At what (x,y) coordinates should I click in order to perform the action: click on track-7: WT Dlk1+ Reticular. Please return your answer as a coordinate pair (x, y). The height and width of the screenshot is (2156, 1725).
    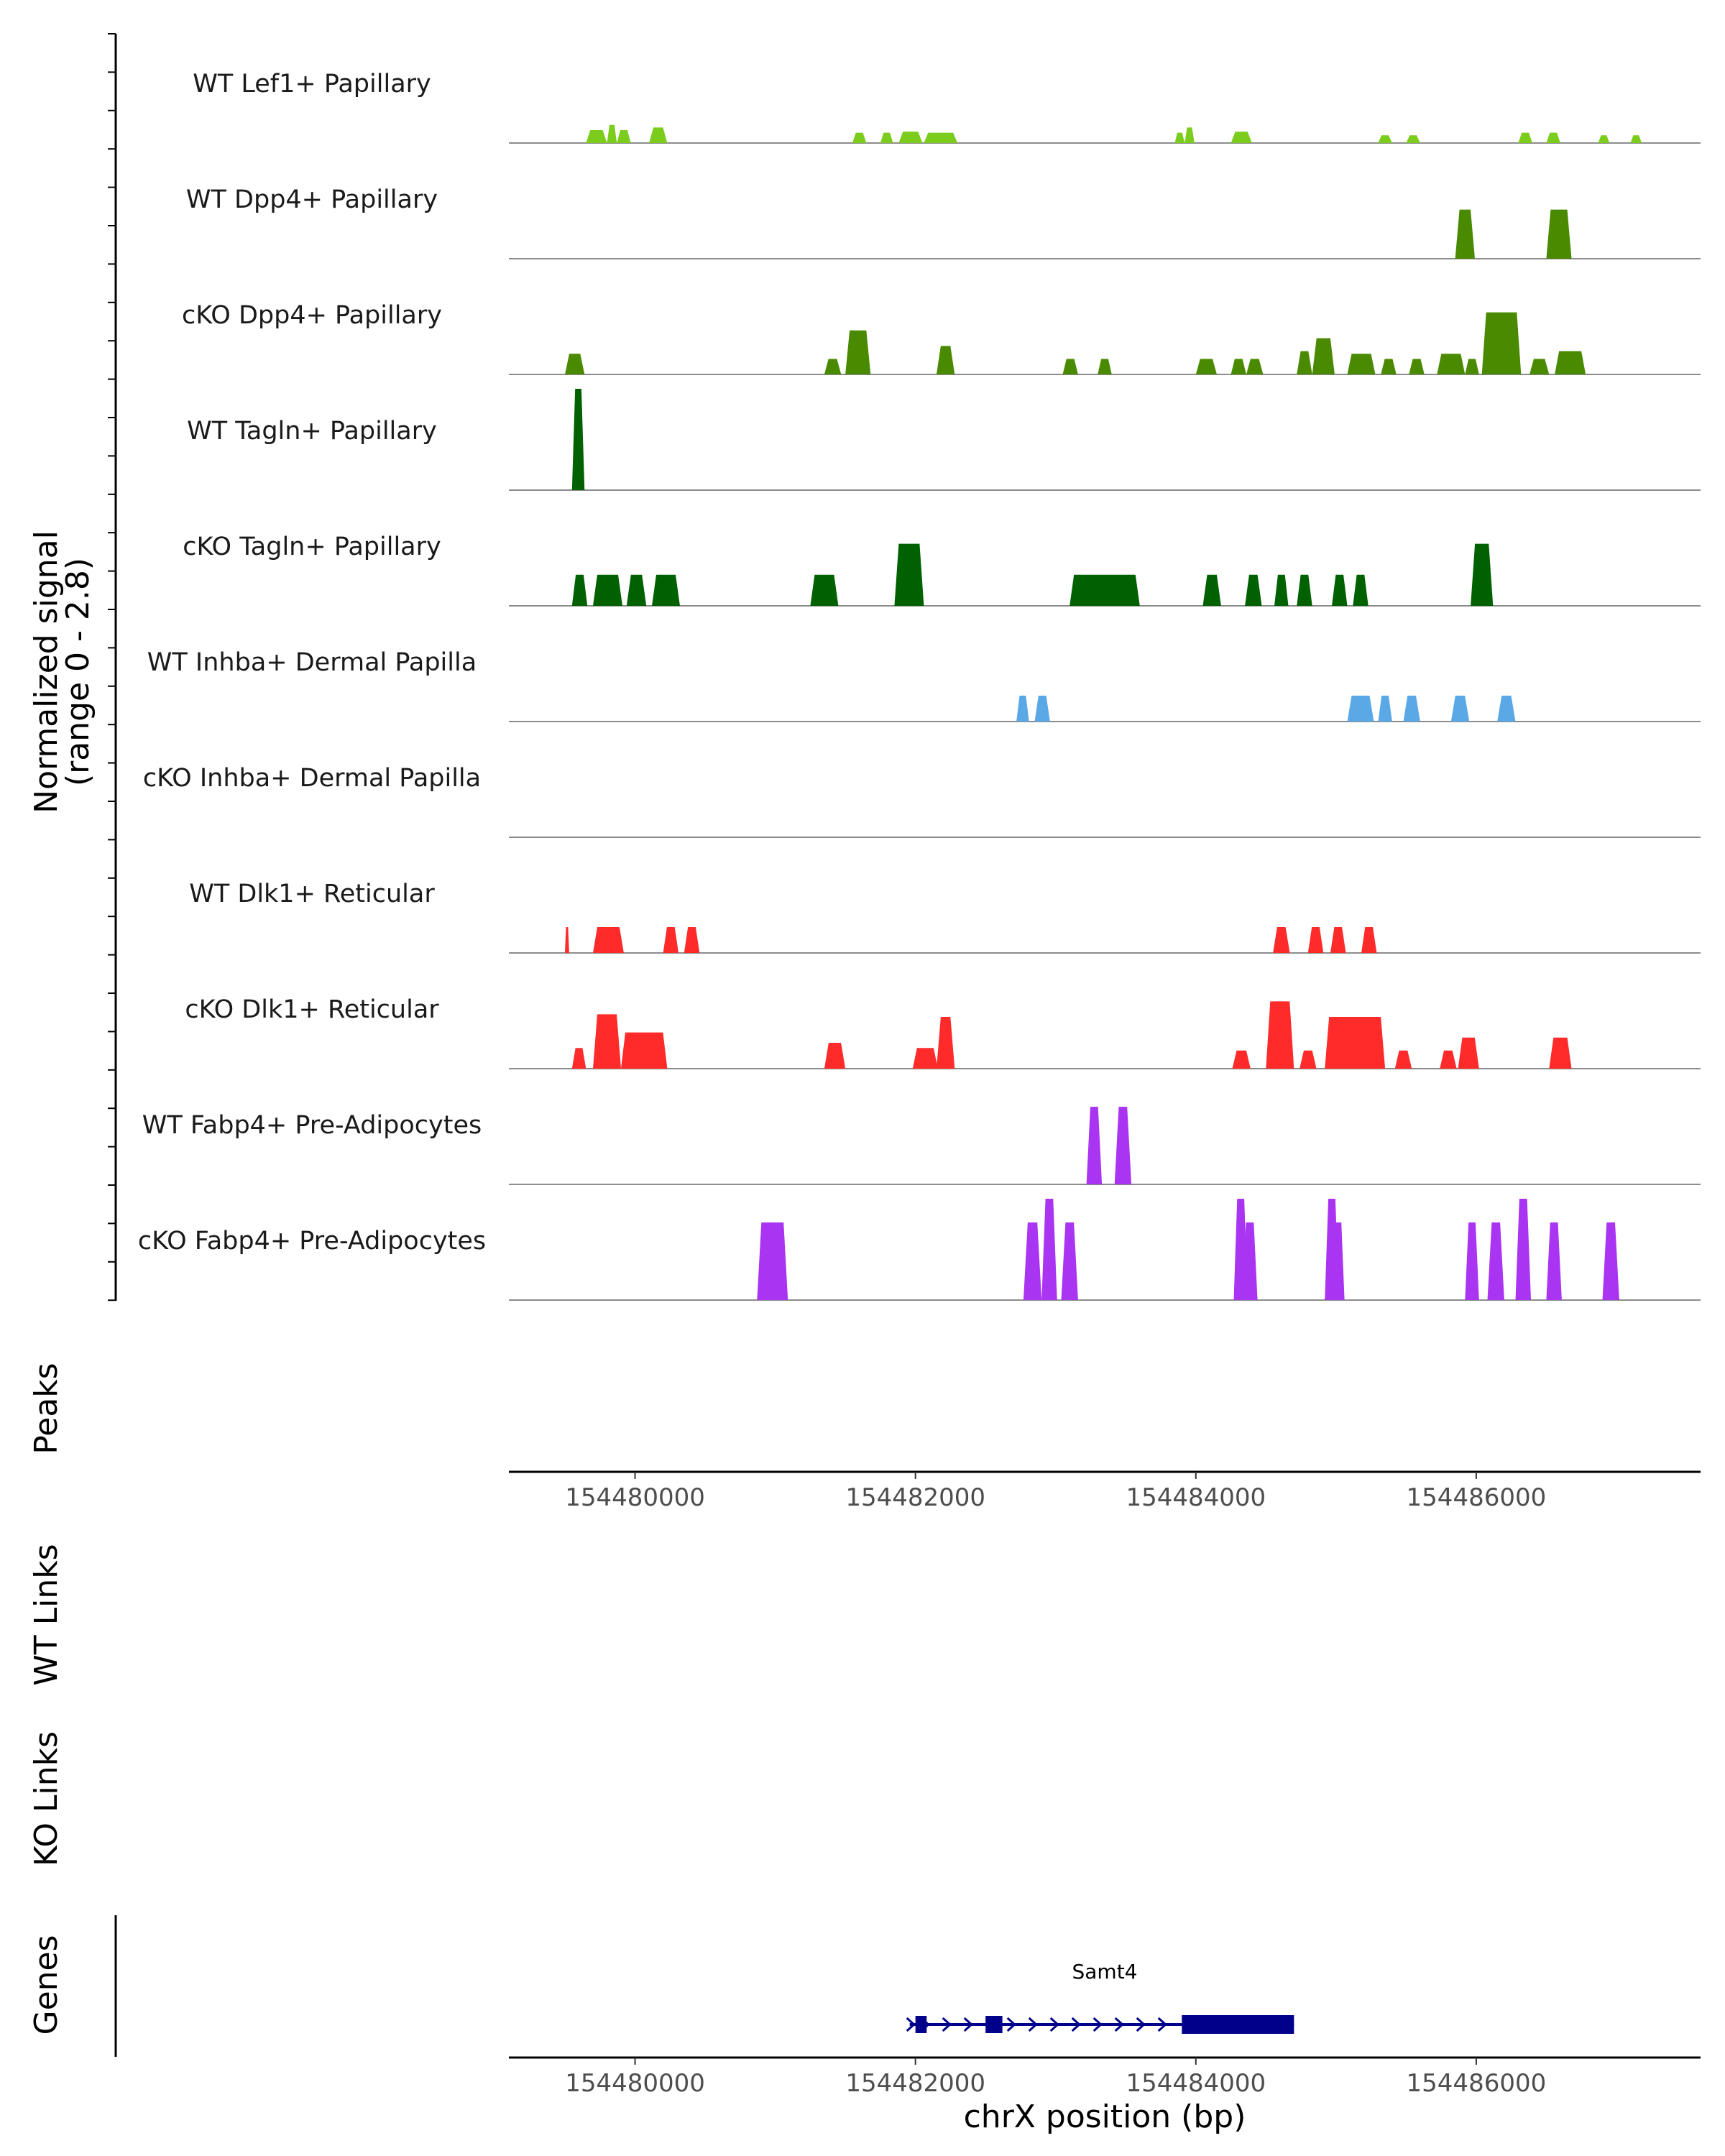
    Looking at the image, I should click on (945, 917).